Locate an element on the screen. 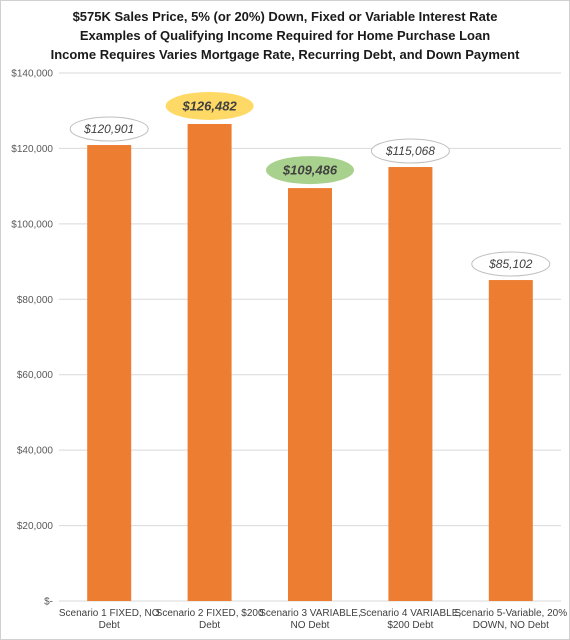 This screenshot has height=640, width=570. category-label: Scenario 3 VARIABLE, NO Debt is located at coordinates (310, 619).